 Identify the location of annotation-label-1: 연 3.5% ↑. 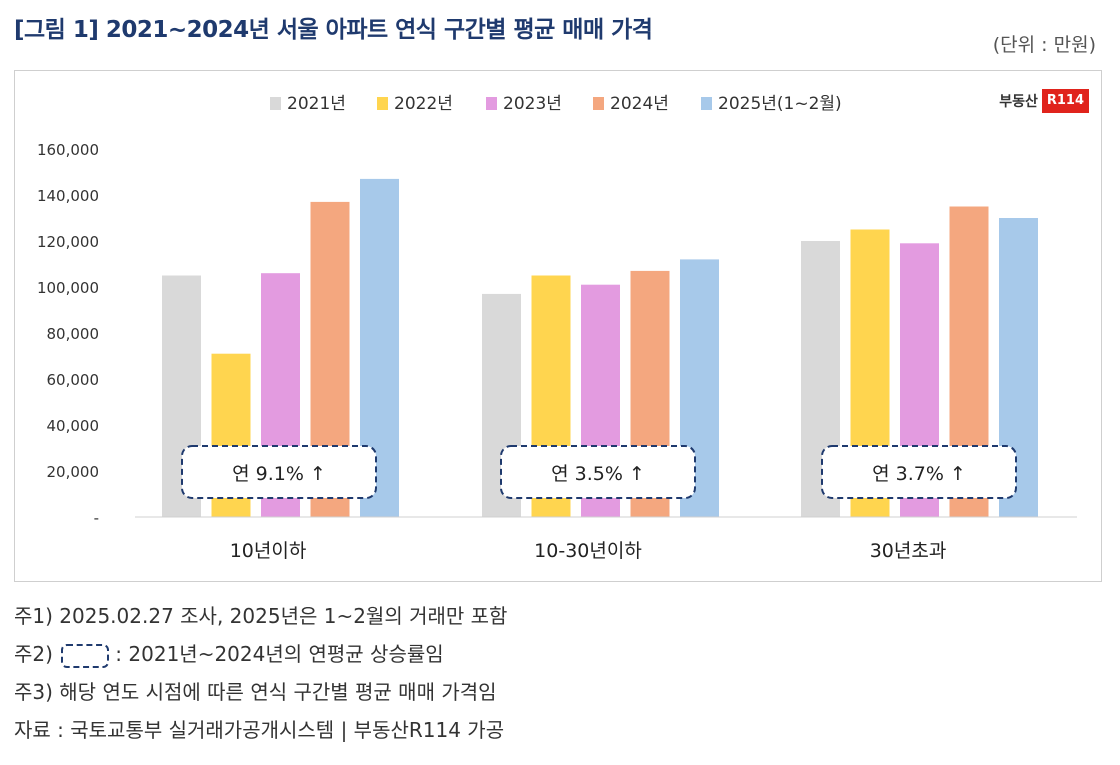
(598, 474).